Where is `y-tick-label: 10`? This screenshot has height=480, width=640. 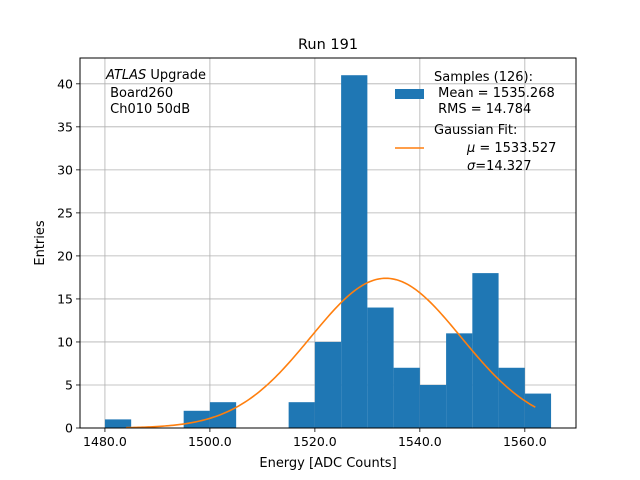
y-tick-label: 10 is located at coordinates (65, 341).